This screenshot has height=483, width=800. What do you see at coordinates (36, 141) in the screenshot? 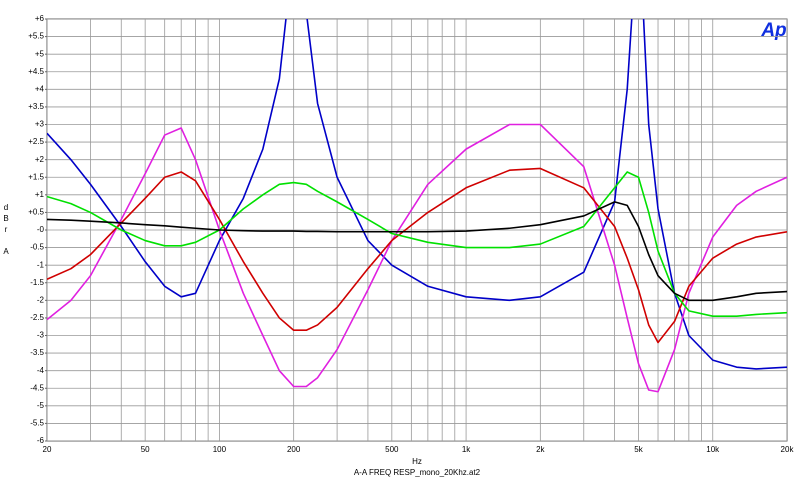
I see `y-tick-label: +2.5` at bounding box center [36, 141].